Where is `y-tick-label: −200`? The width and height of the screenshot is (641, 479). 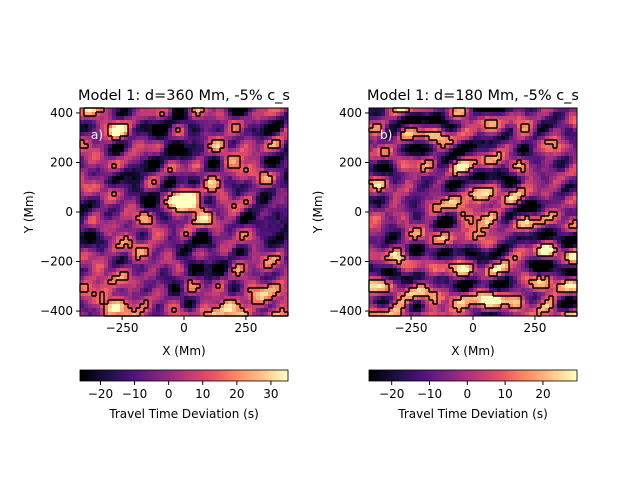 y-tick-label: −200 is located at coordinates (56, 262).